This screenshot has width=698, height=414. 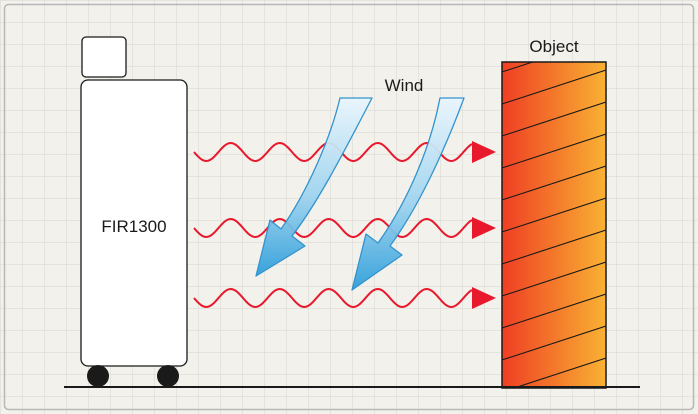 I want to click on device-label: FIR1300, so click(x=133, y=226).